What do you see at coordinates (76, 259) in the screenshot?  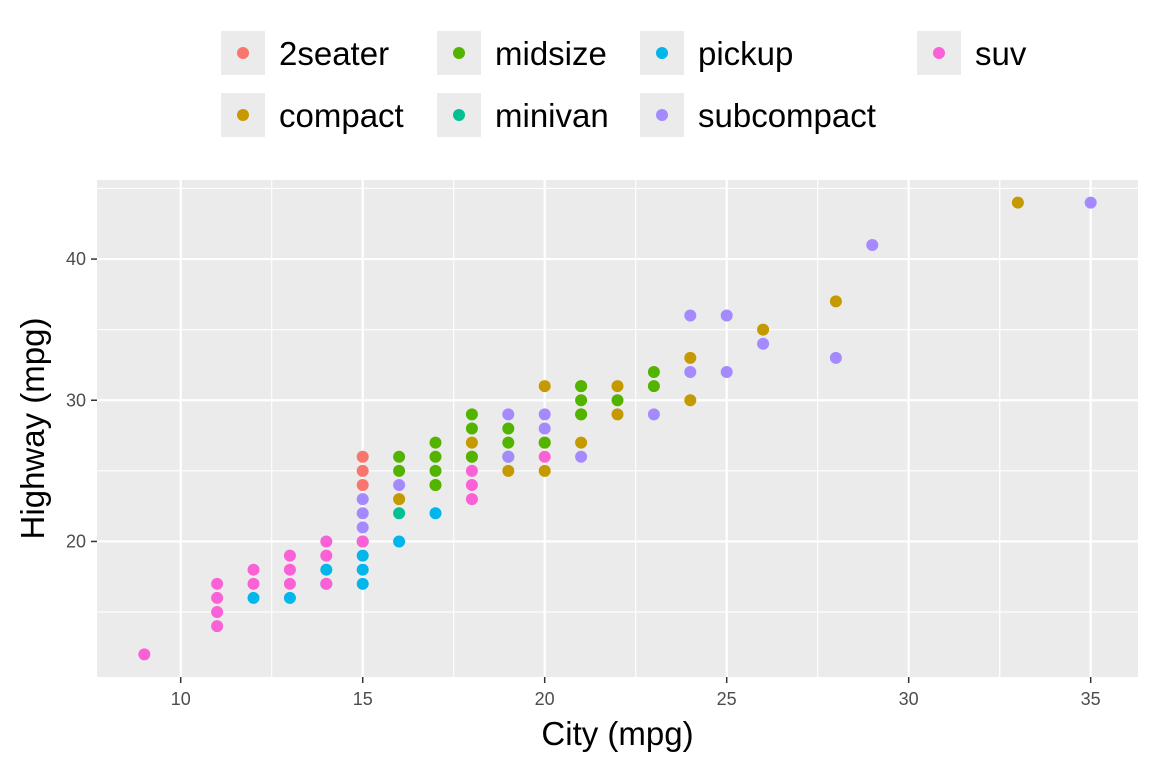 I see `y-tick-label: 40` at bounding box center [76, 259].